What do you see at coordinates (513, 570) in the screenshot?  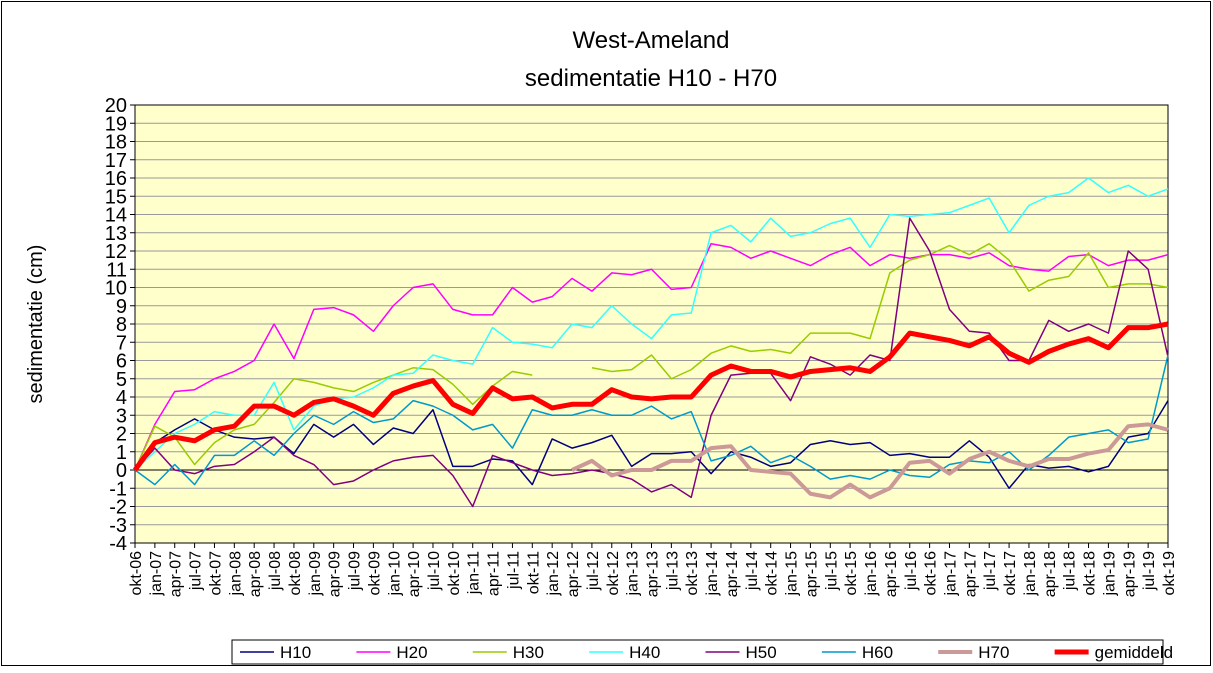 I see `x-tick-label: jul-11` at bounding box center [513, 570].